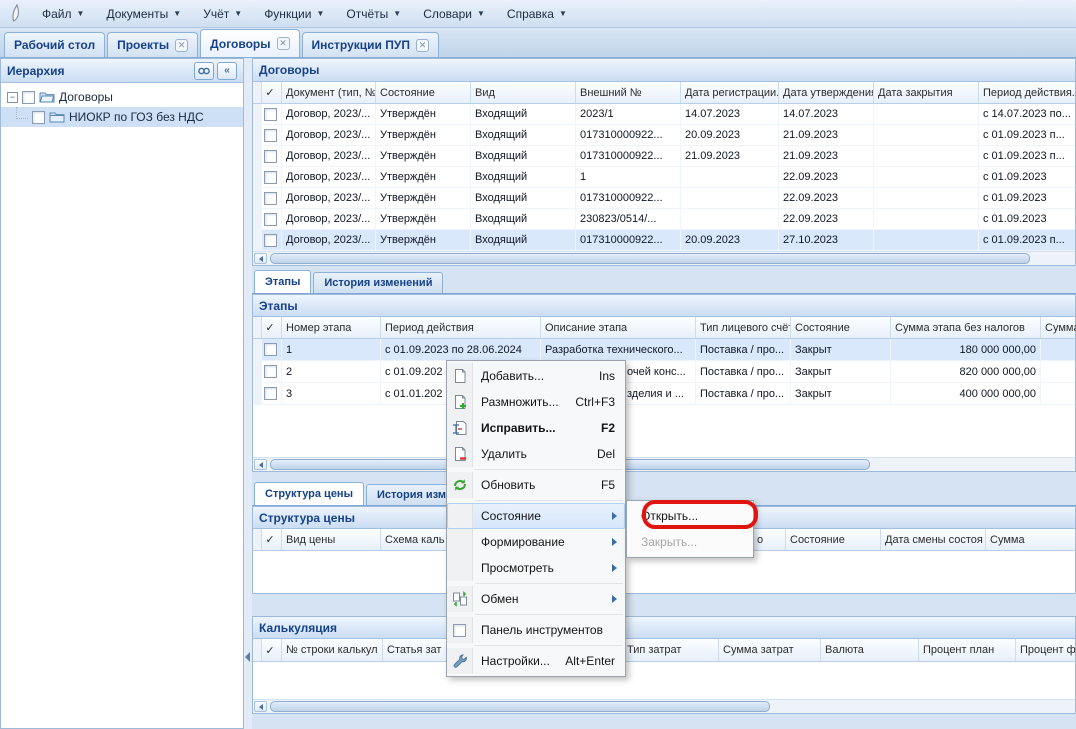 The image size is (1076, 729). Describe the element at coordinates (270, 156) in the screenshot. I see `row-checkbox` at that location.